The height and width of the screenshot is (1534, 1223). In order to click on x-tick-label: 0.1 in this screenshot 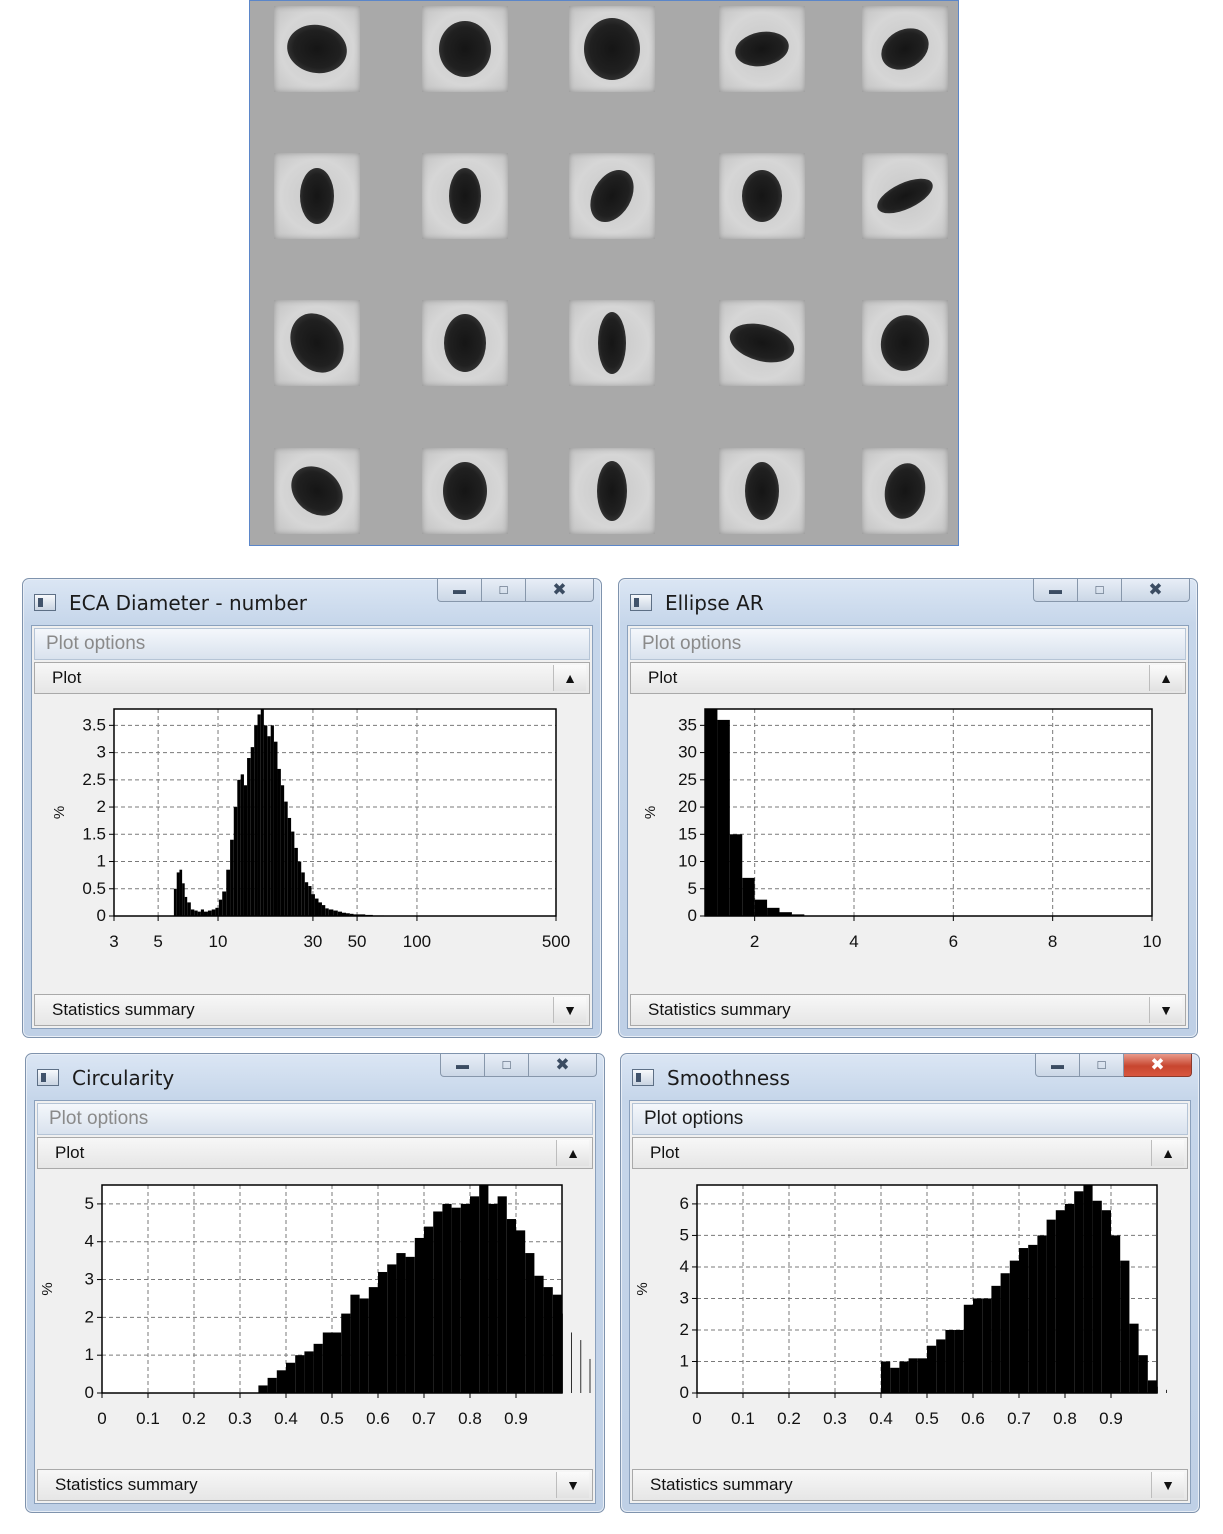, I will do `click(743, 1418)`.